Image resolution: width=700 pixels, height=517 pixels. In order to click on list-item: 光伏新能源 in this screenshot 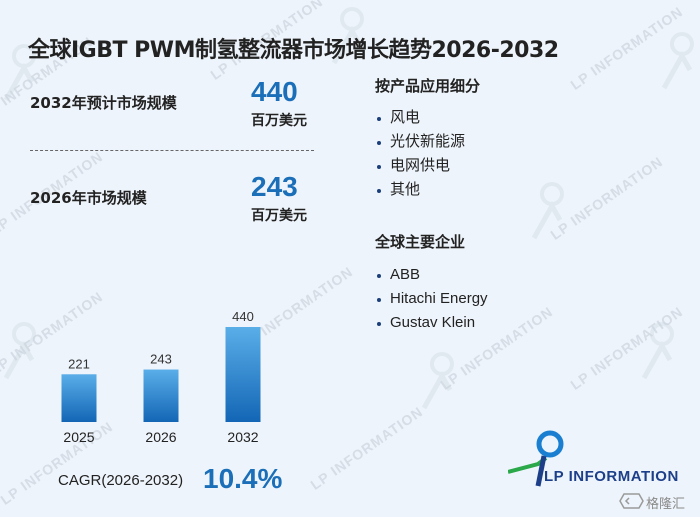, I will do `click(420, 142)`.